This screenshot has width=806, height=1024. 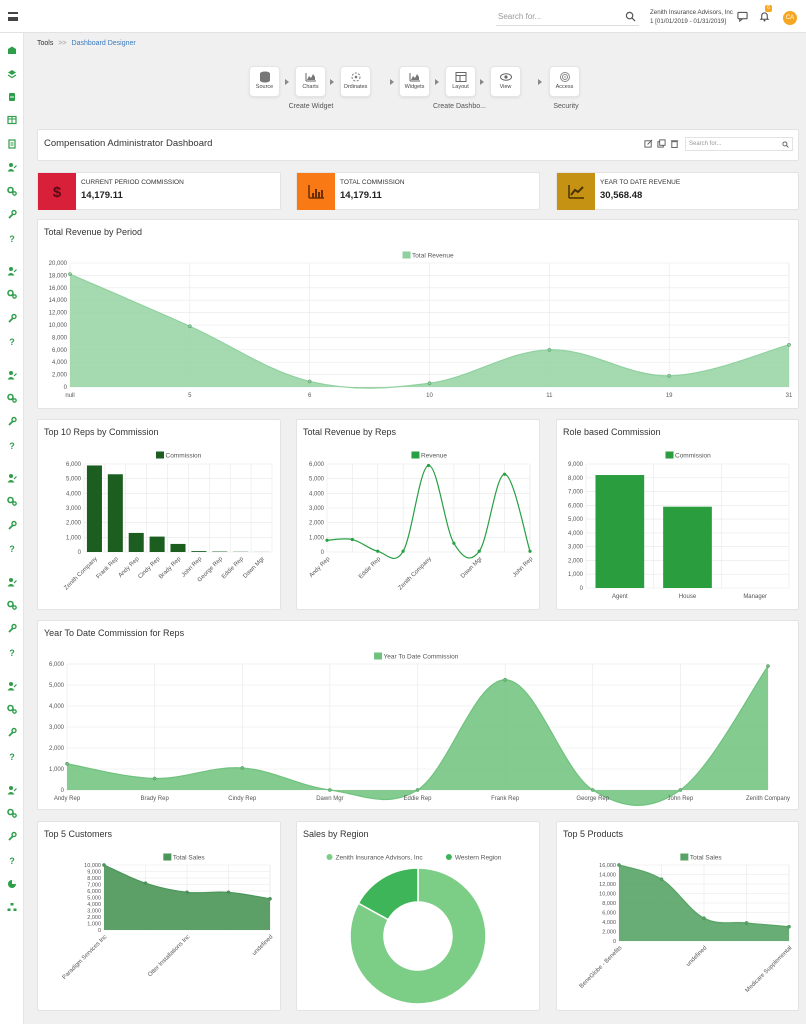 I want to click on wizard-step-ordinates: Ordinates, so click(x=355, y=81).